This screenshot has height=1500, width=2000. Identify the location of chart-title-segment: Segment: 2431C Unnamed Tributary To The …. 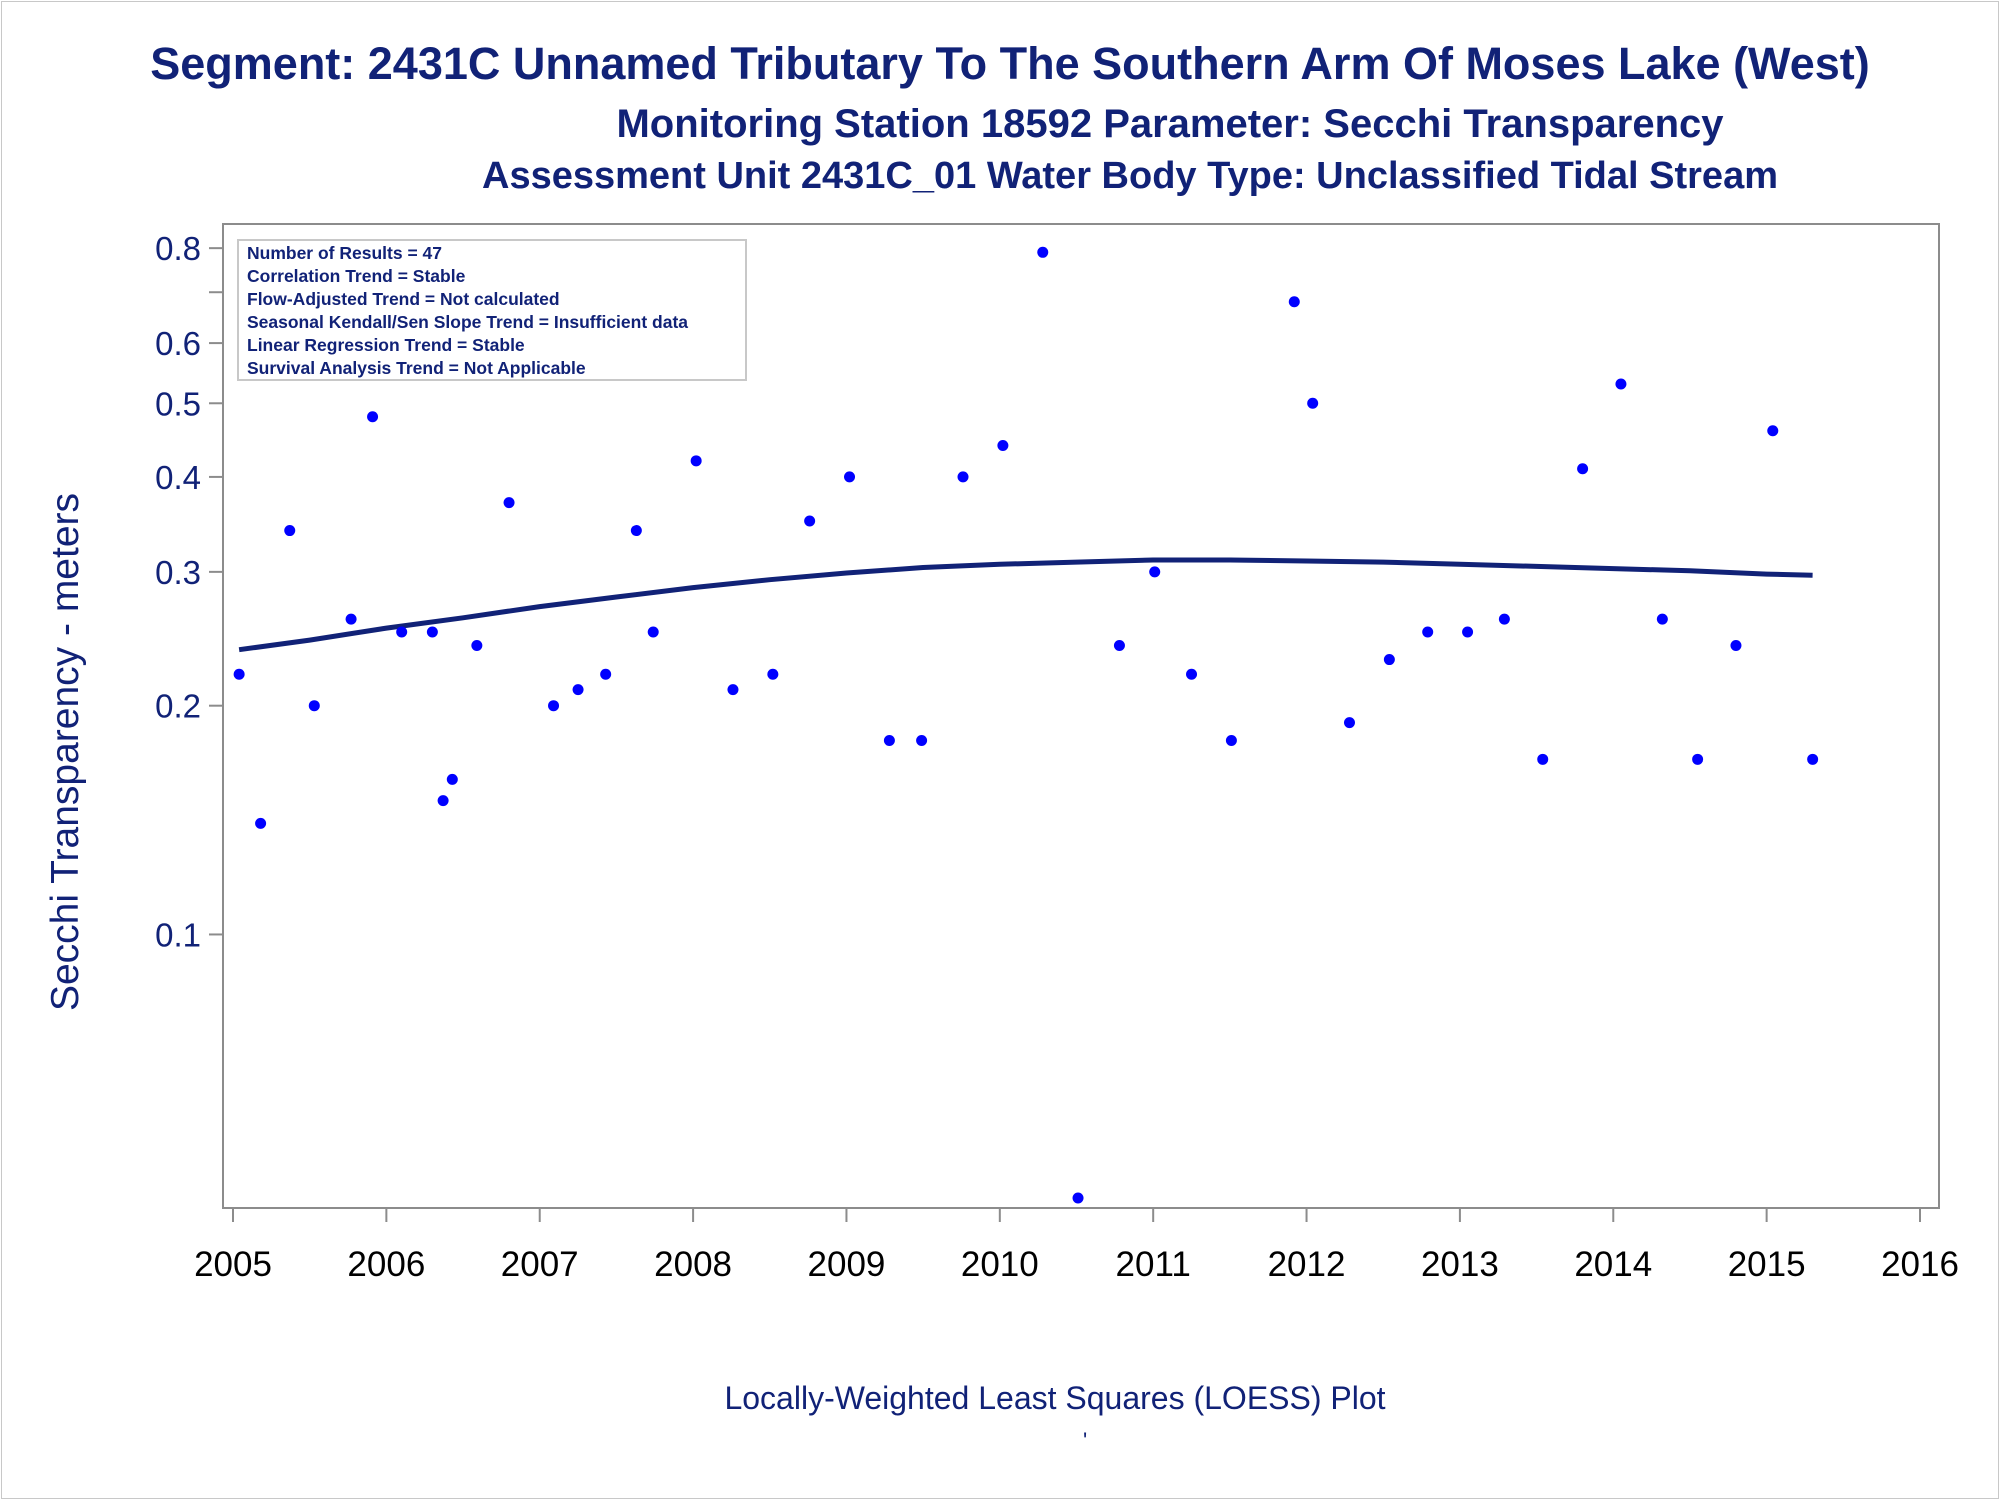
(1010, 63).